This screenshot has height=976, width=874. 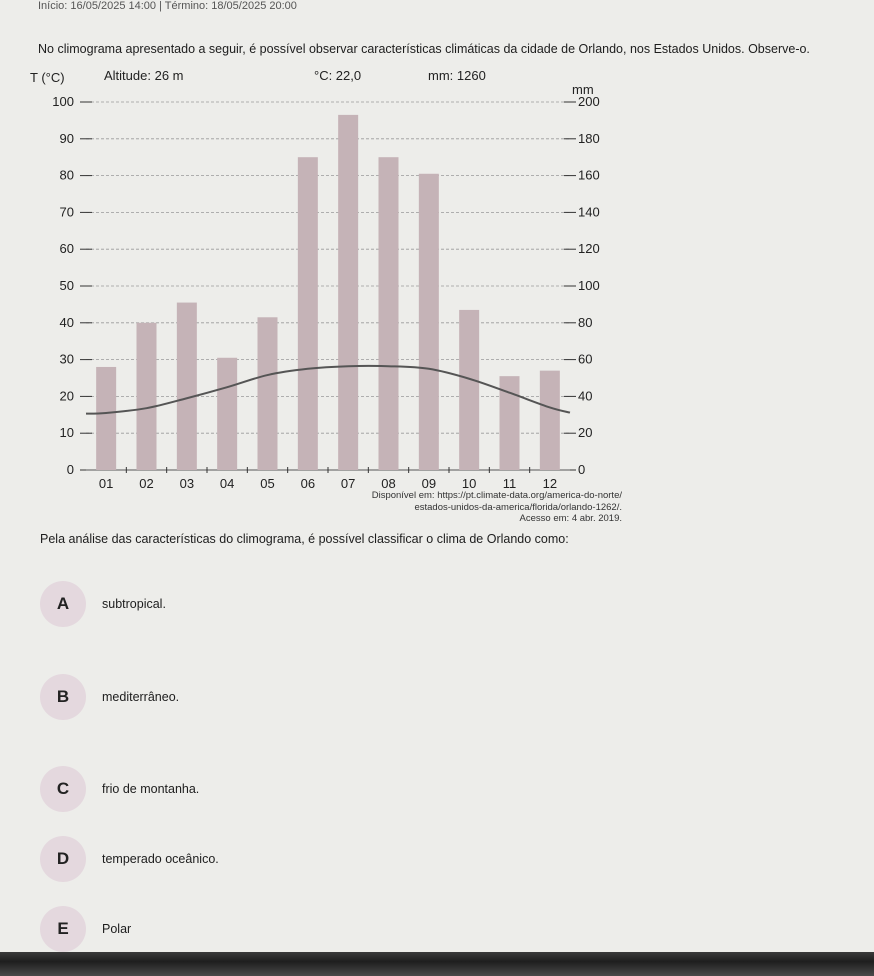 What do you see at coordinates (146, 483) in the screenshot?
I see `month-label: 02` at bounding box center [146, 483].